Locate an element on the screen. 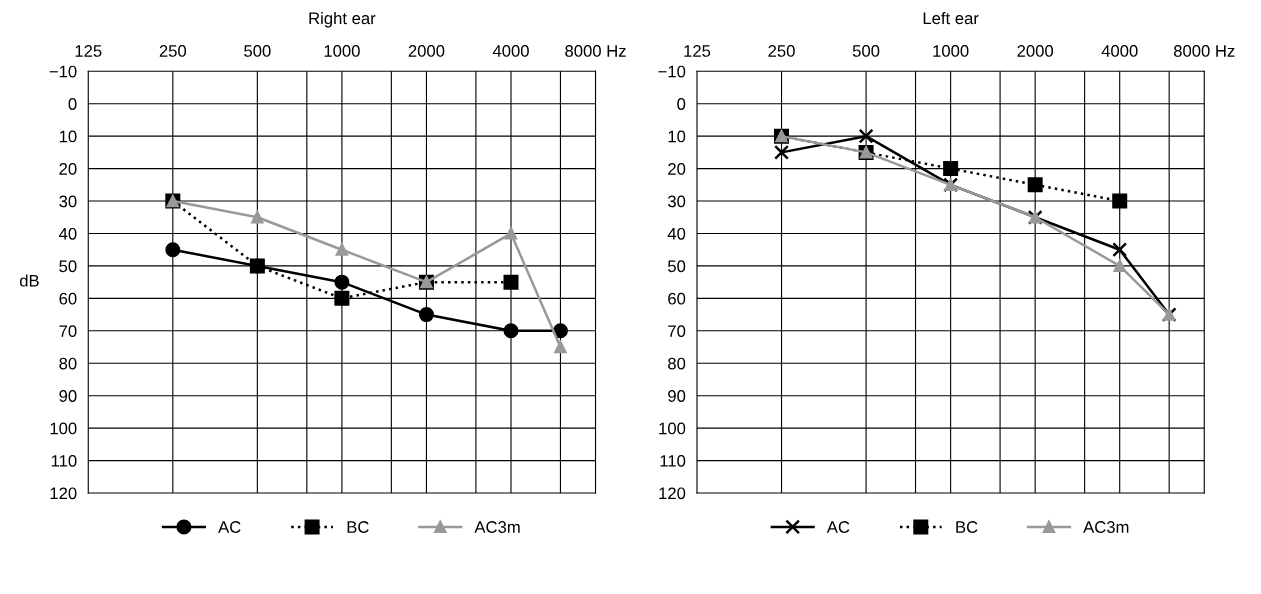 This screenshot has width=1261, height=594. chart-title: Right ear is located at coordinates (342, 19).